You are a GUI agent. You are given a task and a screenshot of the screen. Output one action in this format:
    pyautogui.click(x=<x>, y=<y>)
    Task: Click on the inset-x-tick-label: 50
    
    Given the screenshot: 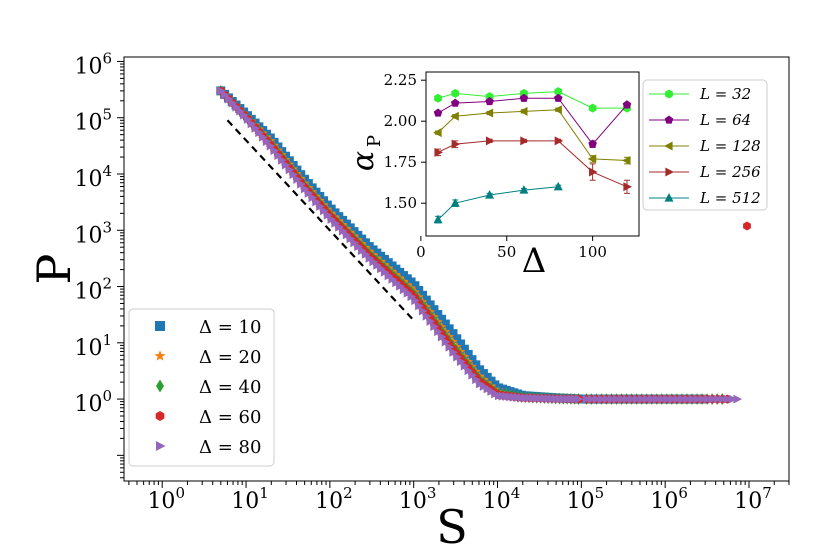 What is the action you would take?
    pyautogui.click(x=506, y=252)
    